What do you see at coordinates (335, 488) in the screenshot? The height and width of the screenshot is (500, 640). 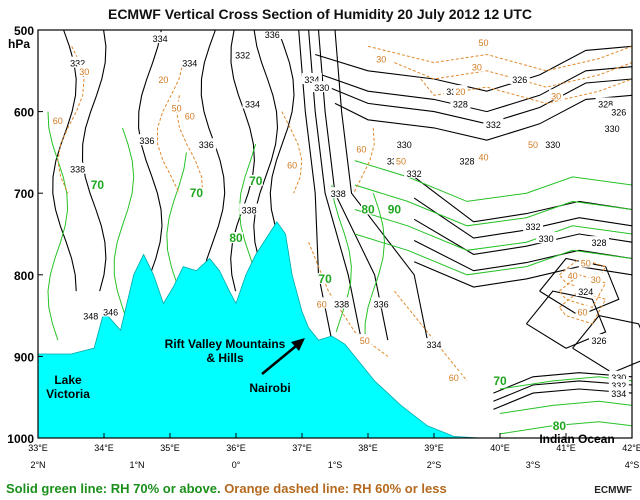 I see `legend-orange-text: Orange dashed line: RH 60% or less` at bounding box center [335, 488].